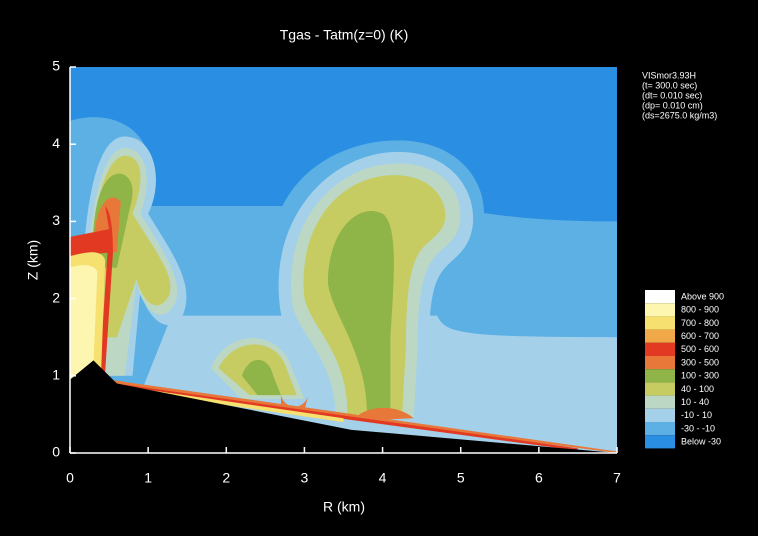  Describe the element at coordinates (56, 220) in the screenshot. I see `y-tick-label: 3` at that location.